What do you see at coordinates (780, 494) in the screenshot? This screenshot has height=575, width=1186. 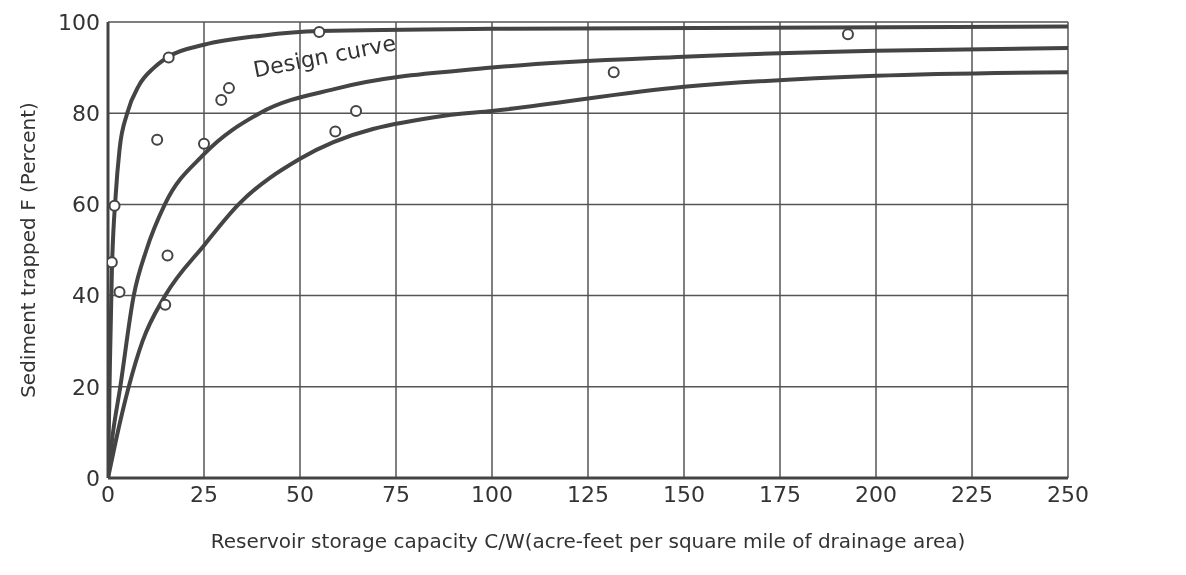 I see `x-tick-label: 175` at bounding box center [780, 494].